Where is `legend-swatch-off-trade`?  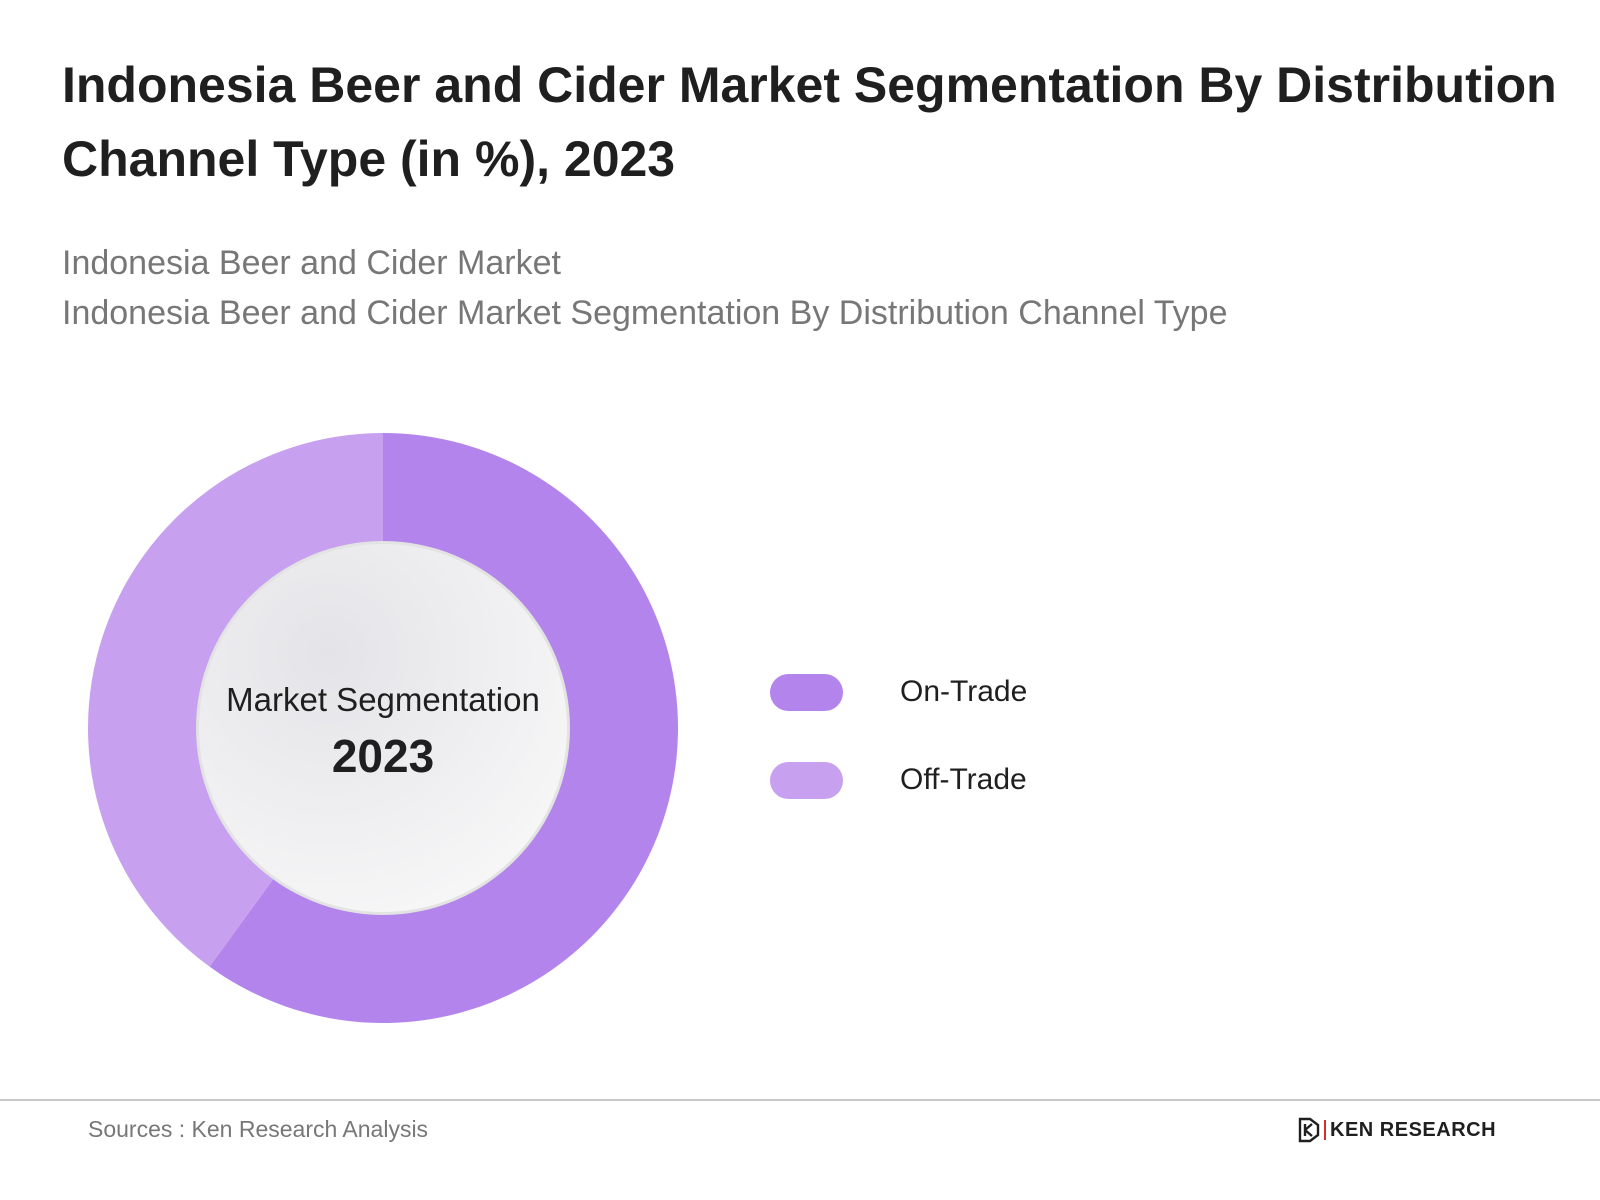 legend-swatch-off-trade is located at coordinates (806, 780).